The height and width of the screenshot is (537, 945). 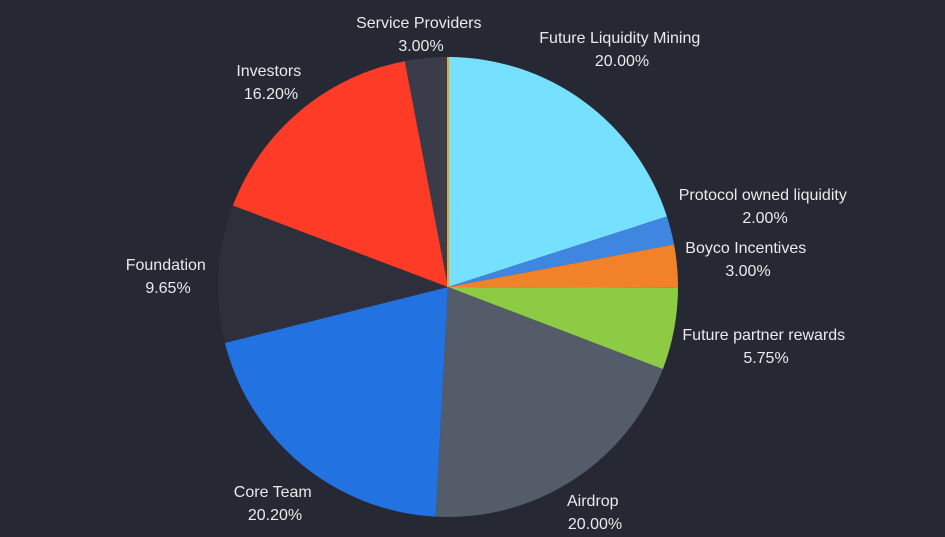 I want to click on slice-label-investors: Investors 16.20%, so click(x=270, y=83).